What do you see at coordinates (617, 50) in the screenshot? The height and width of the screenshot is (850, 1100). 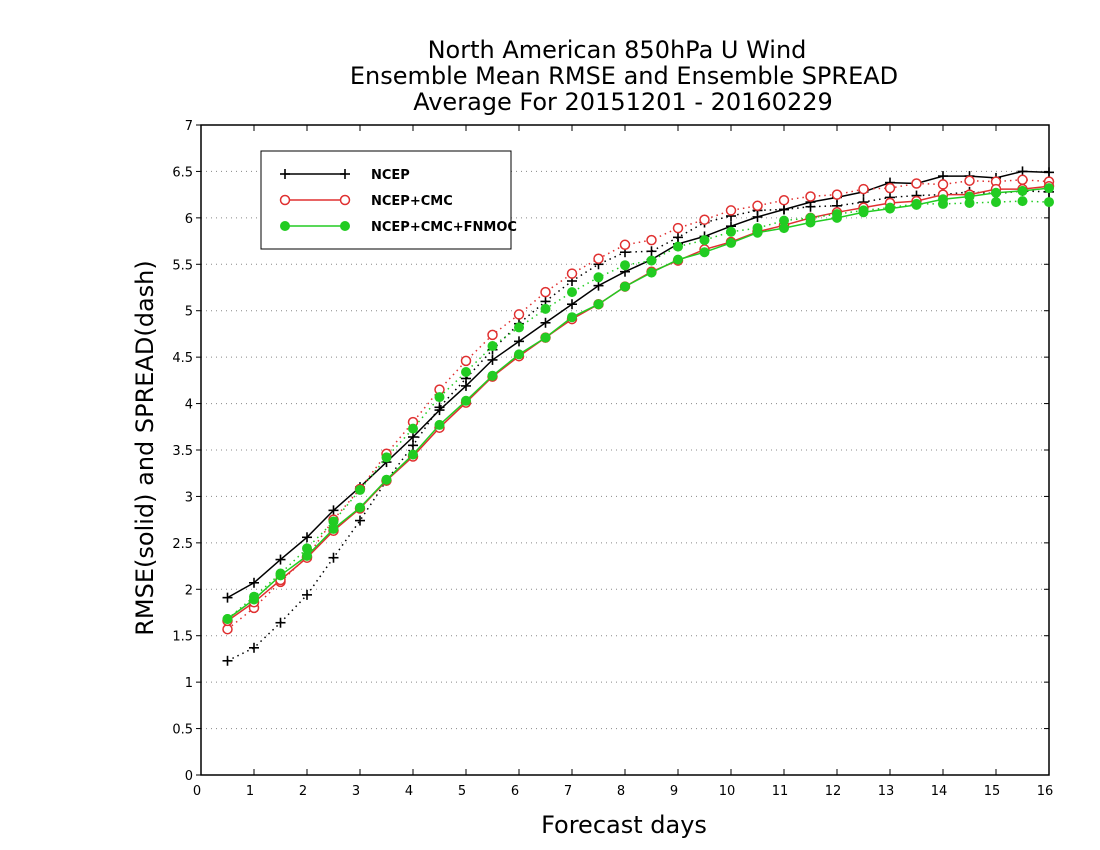 I see `chart-title-line-1: North American 850hPa U Wind` at bounding box center [617, 50].